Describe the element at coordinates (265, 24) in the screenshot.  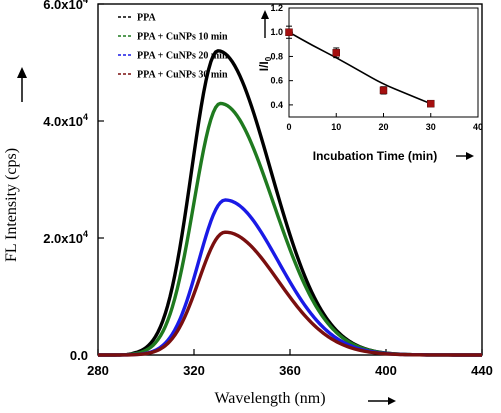
I see `inset-y-arrow` at that location.